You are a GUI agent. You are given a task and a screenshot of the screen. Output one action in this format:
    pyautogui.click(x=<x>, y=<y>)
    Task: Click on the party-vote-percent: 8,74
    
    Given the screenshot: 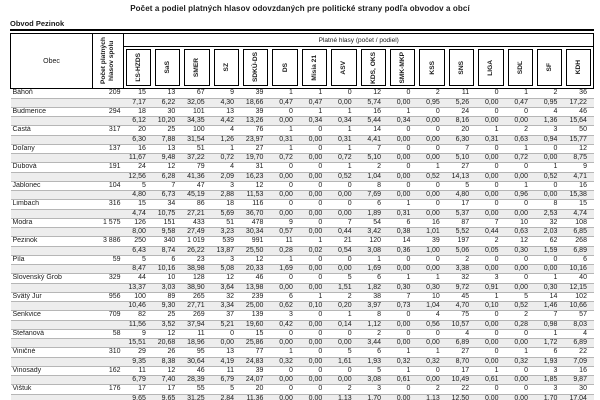 What is the action you would take?
    pyautogui.click(x=167, y=250)
    